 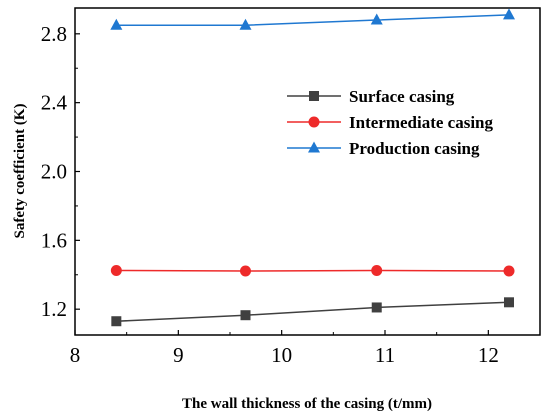 What do you see at coordinates (313, 311) in the screenshot?
I see `surface-casing-line` at bounding box center [313, 311].